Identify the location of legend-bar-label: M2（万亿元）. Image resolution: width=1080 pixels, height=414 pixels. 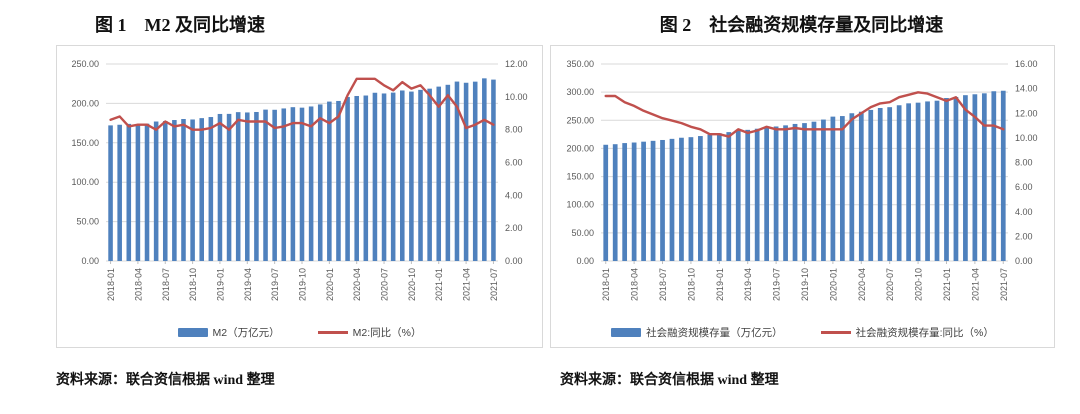
(246, 333).